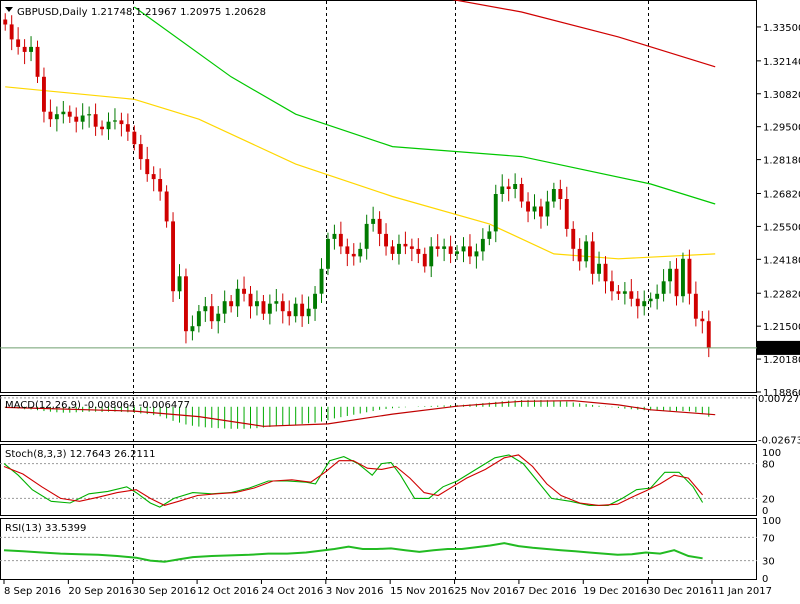 The image size is (800, 604). What do you see at coordinates (52, 12) in the screenshot?
I see `symbol-label: GBPUSD,Daily` at bounding box center [52, 12].